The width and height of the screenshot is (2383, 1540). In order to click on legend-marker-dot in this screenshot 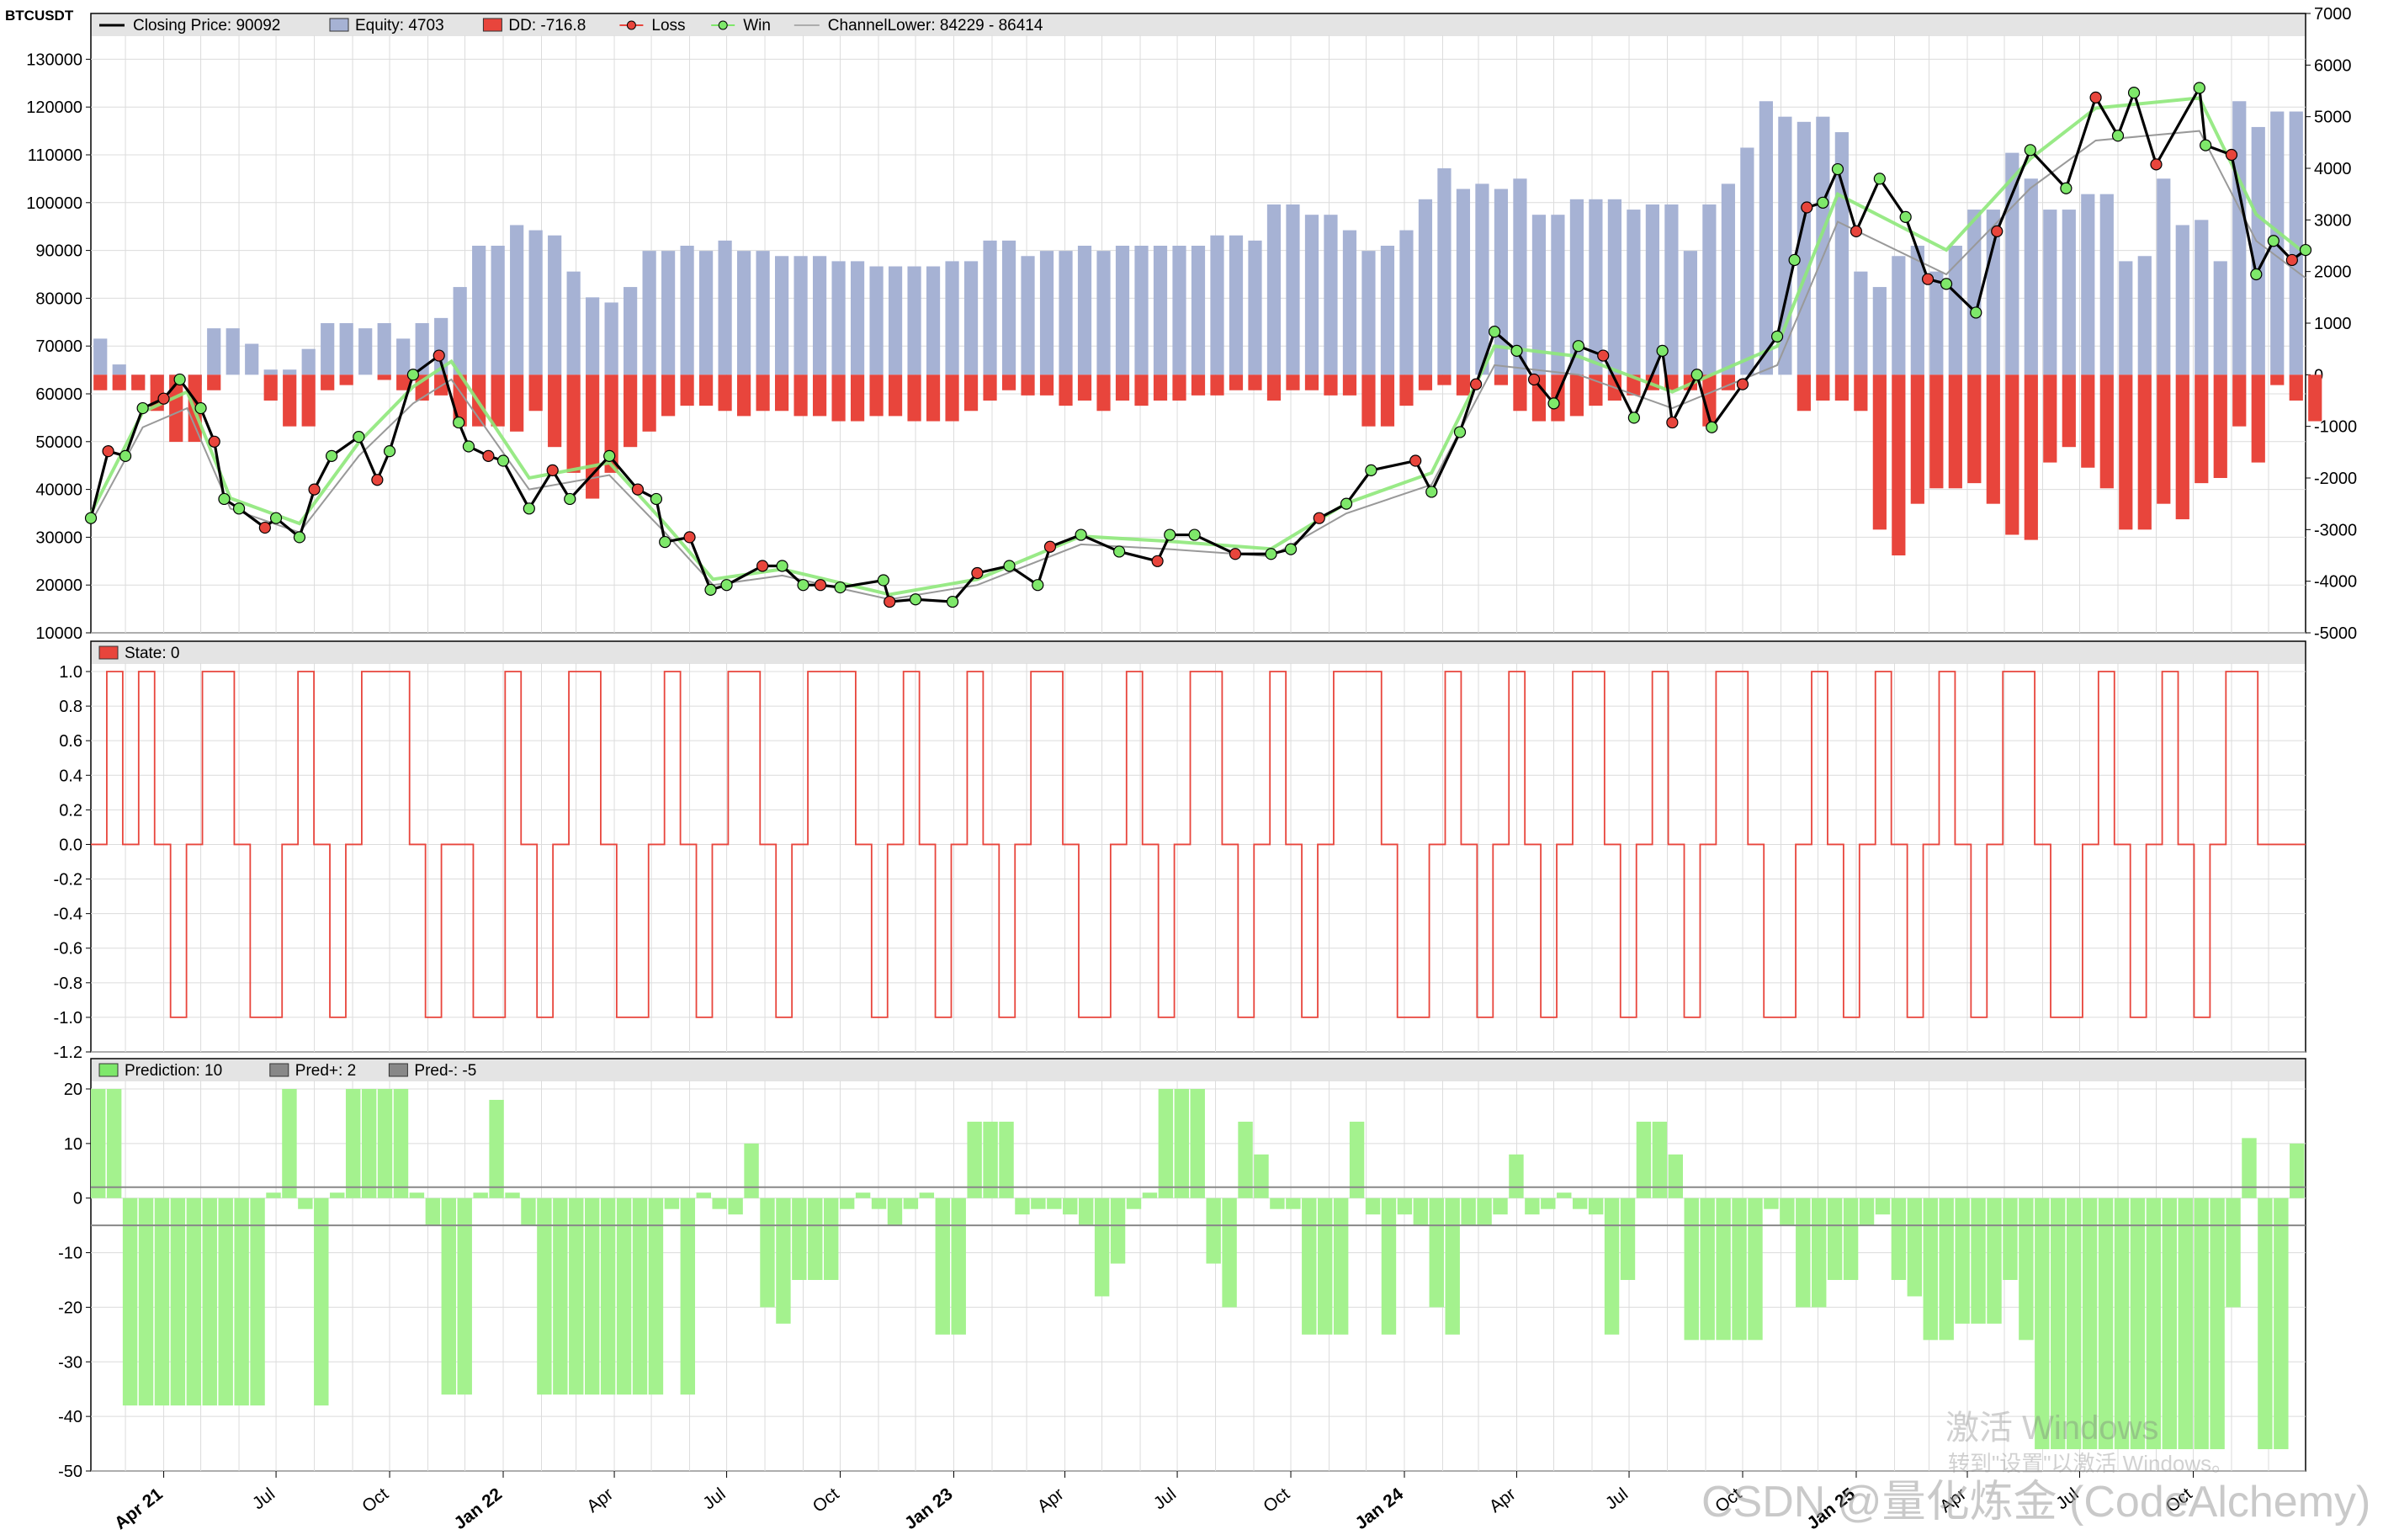, I will do `click(631, 25)`.